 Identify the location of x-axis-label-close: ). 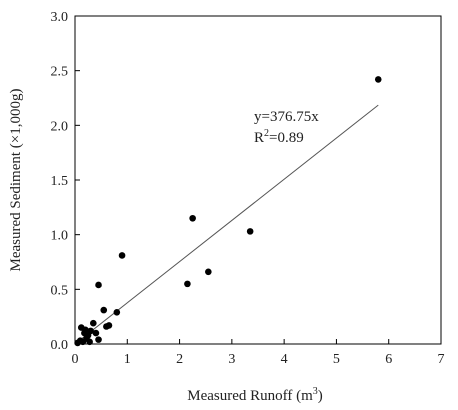
(320, 396).